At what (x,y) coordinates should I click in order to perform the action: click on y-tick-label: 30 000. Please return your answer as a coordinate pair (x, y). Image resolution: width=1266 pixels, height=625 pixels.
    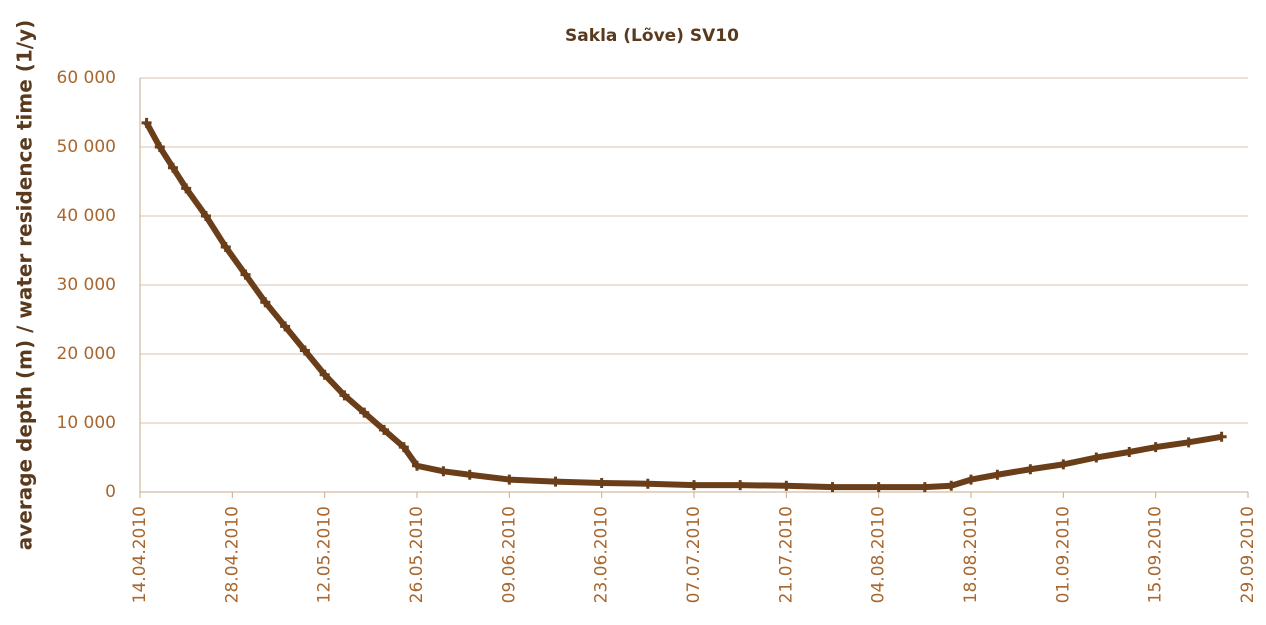
    Looking at the image, I should click on (86, 285).